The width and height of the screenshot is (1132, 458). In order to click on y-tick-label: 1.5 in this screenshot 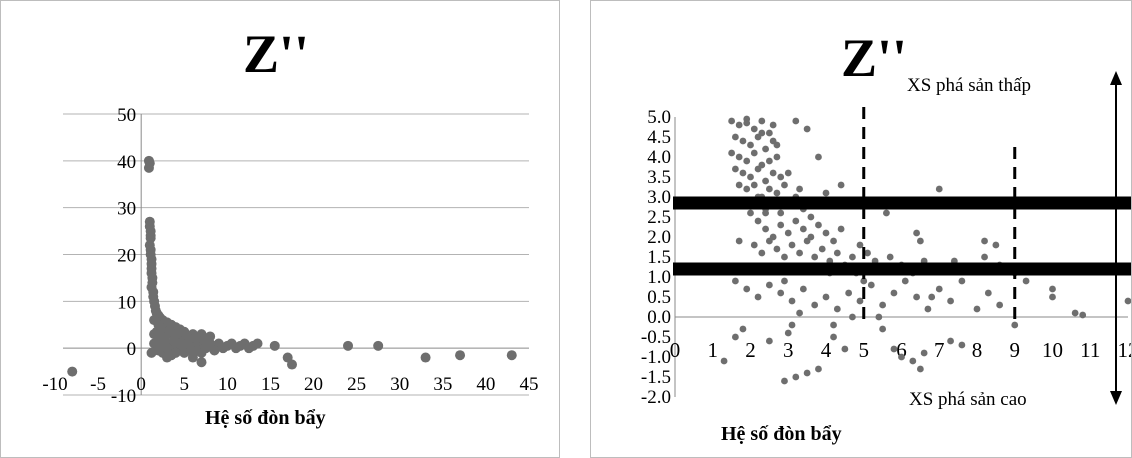, I will do `click(659, 257)`.